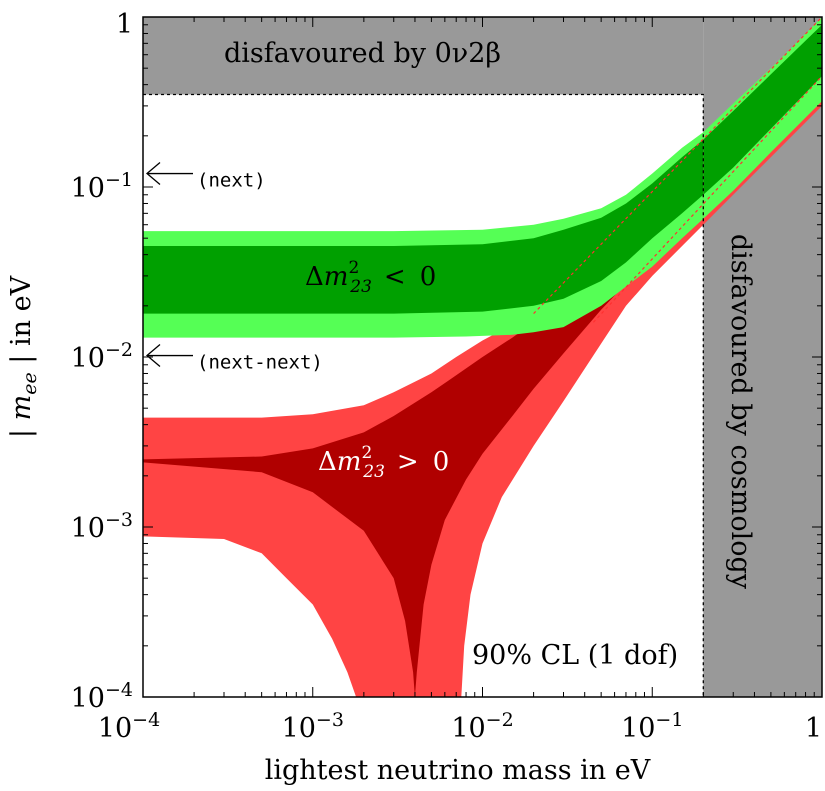 Image resolution: width=825 pixels, height=791 pixels. What do you see at coordinates (458, 770) in the screenshot?
I see `x-axis-label: lightest neutrino mass in eV` at bounding box center [458, 770].